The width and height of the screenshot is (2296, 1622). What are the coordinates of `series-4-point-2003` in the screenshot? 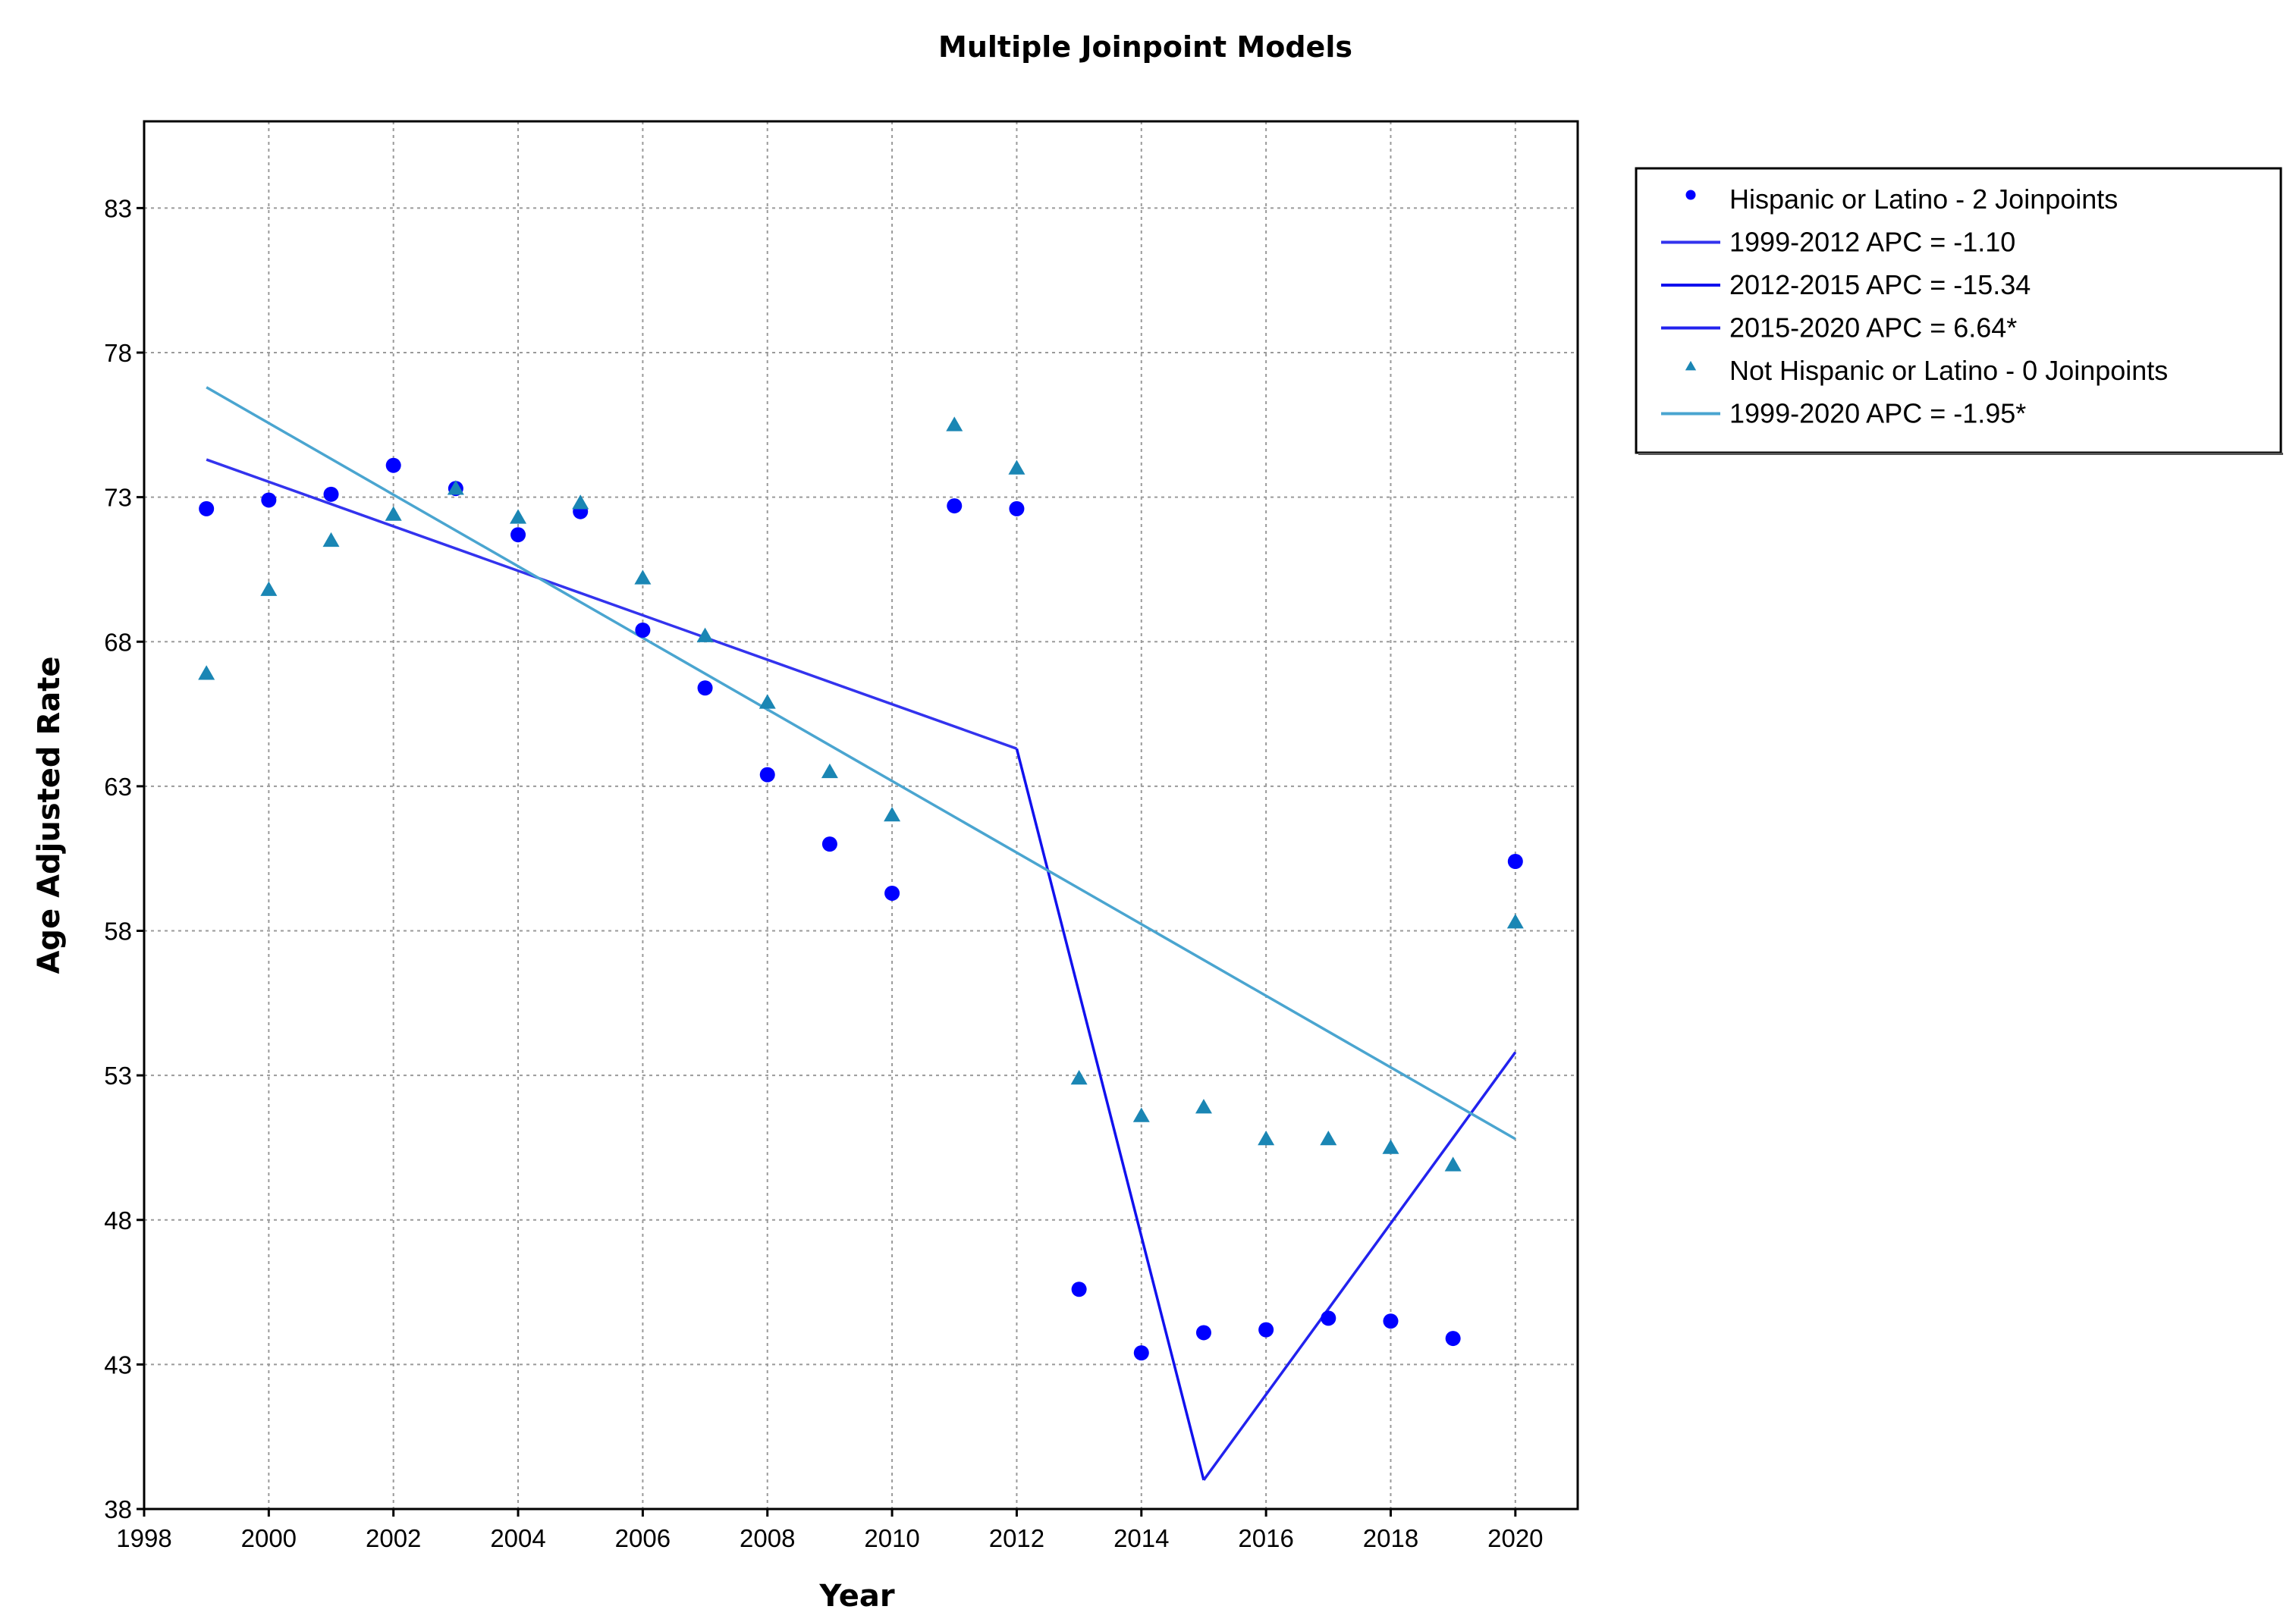 It's located at (455, 487).